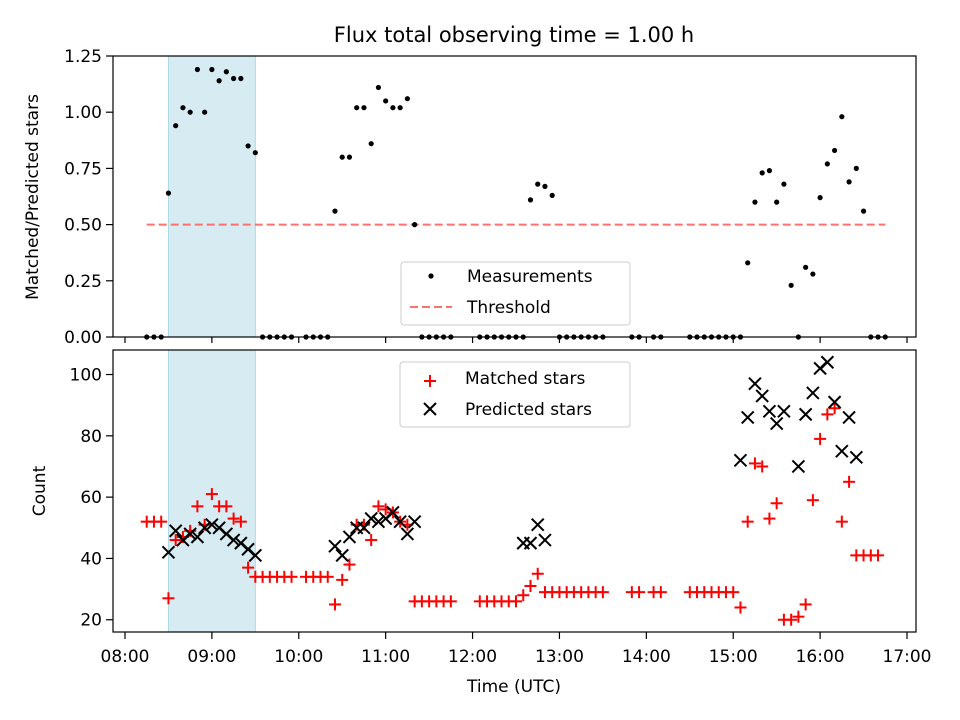 The height and width of the screenshot is (720, 960). I want to click on legend-predicted-marker, so click(430, 409).